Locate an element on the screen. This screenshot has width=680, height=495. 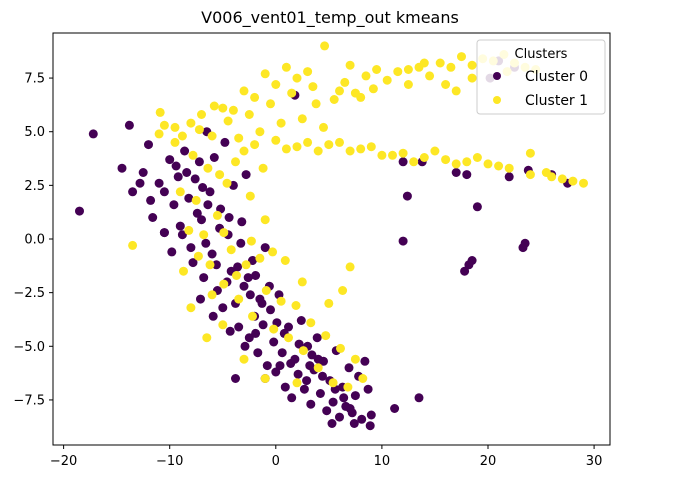
y-axis: −7.5 −5.0 −2.5 0.0 2.5 5.0 7.5 is located at coordinates (33, 240).